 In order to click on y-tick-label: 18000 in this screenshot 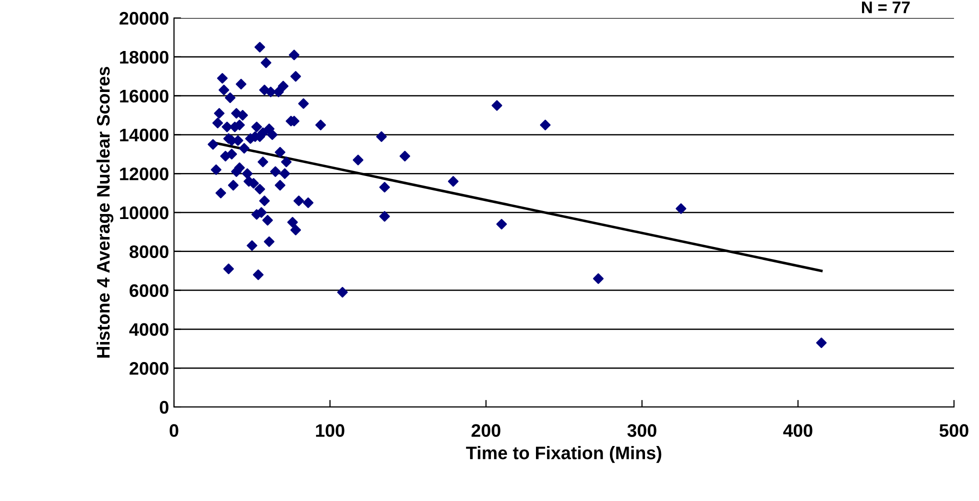, I will do `click(144, 57)`.